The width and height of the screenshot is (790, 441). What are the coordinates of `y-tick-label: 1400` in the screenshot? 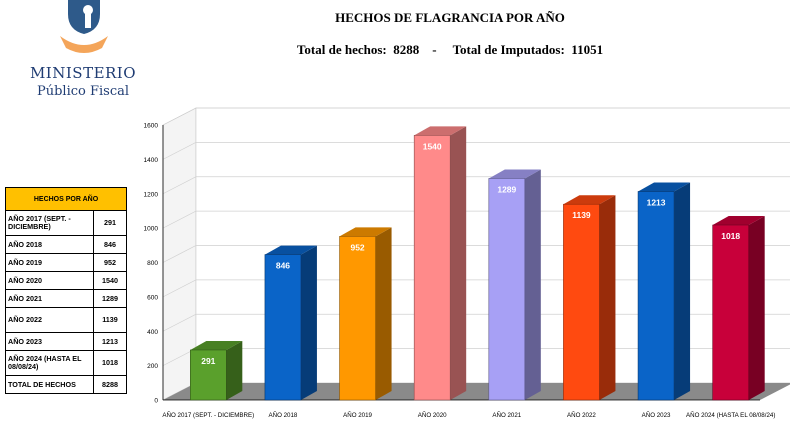 It's located at (151, 160).